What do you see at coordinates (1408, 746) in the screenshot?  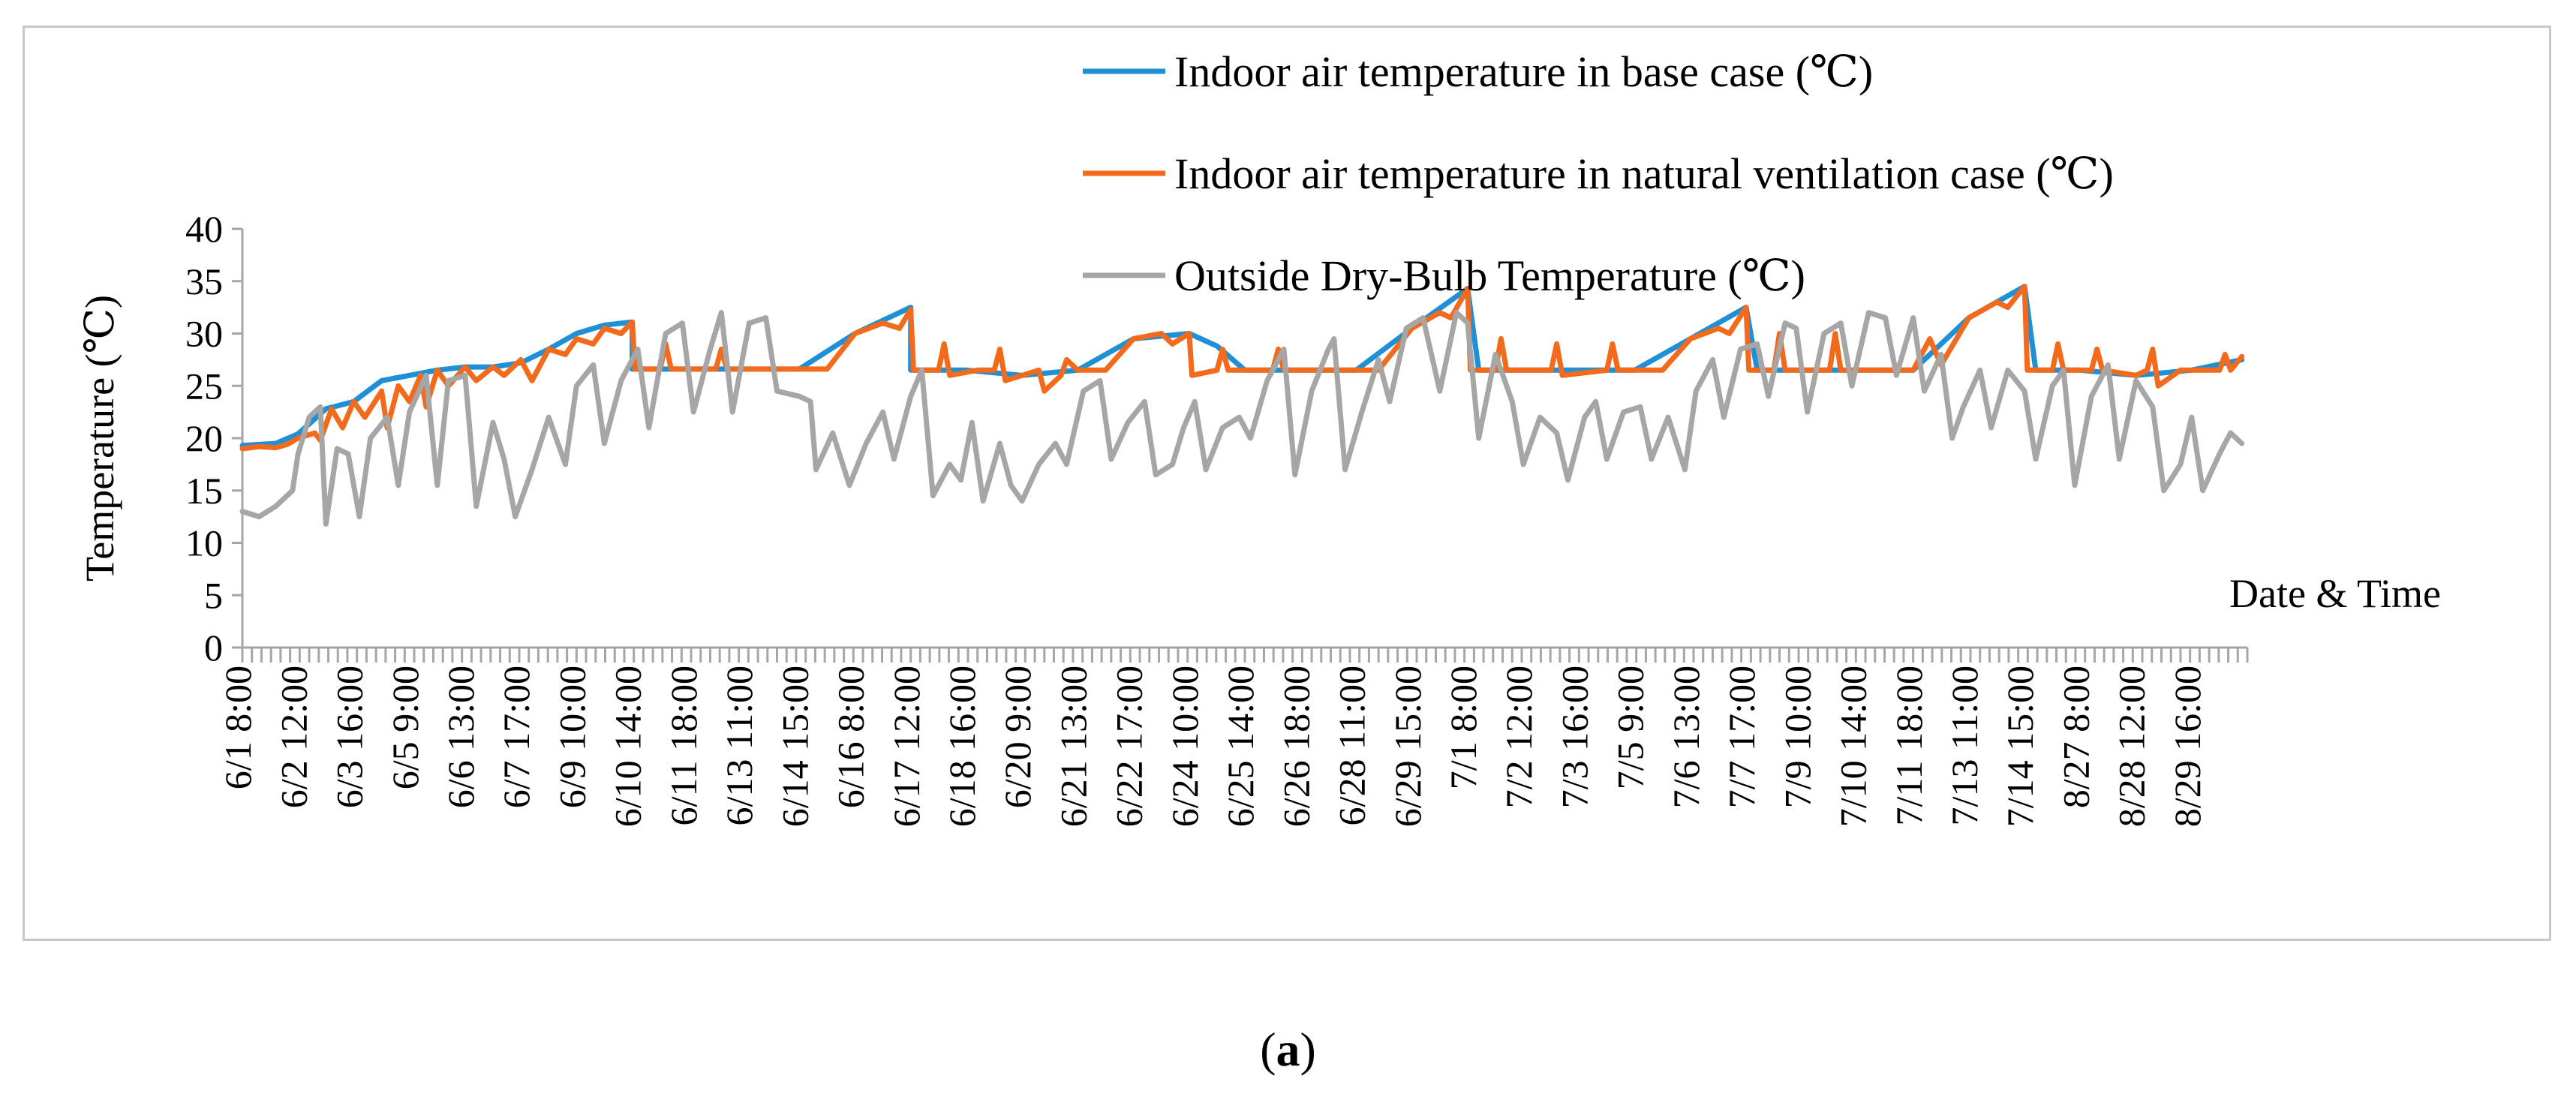 I see `x-tick-label: 6/29 15:00` at bounding box center [1408, 746].